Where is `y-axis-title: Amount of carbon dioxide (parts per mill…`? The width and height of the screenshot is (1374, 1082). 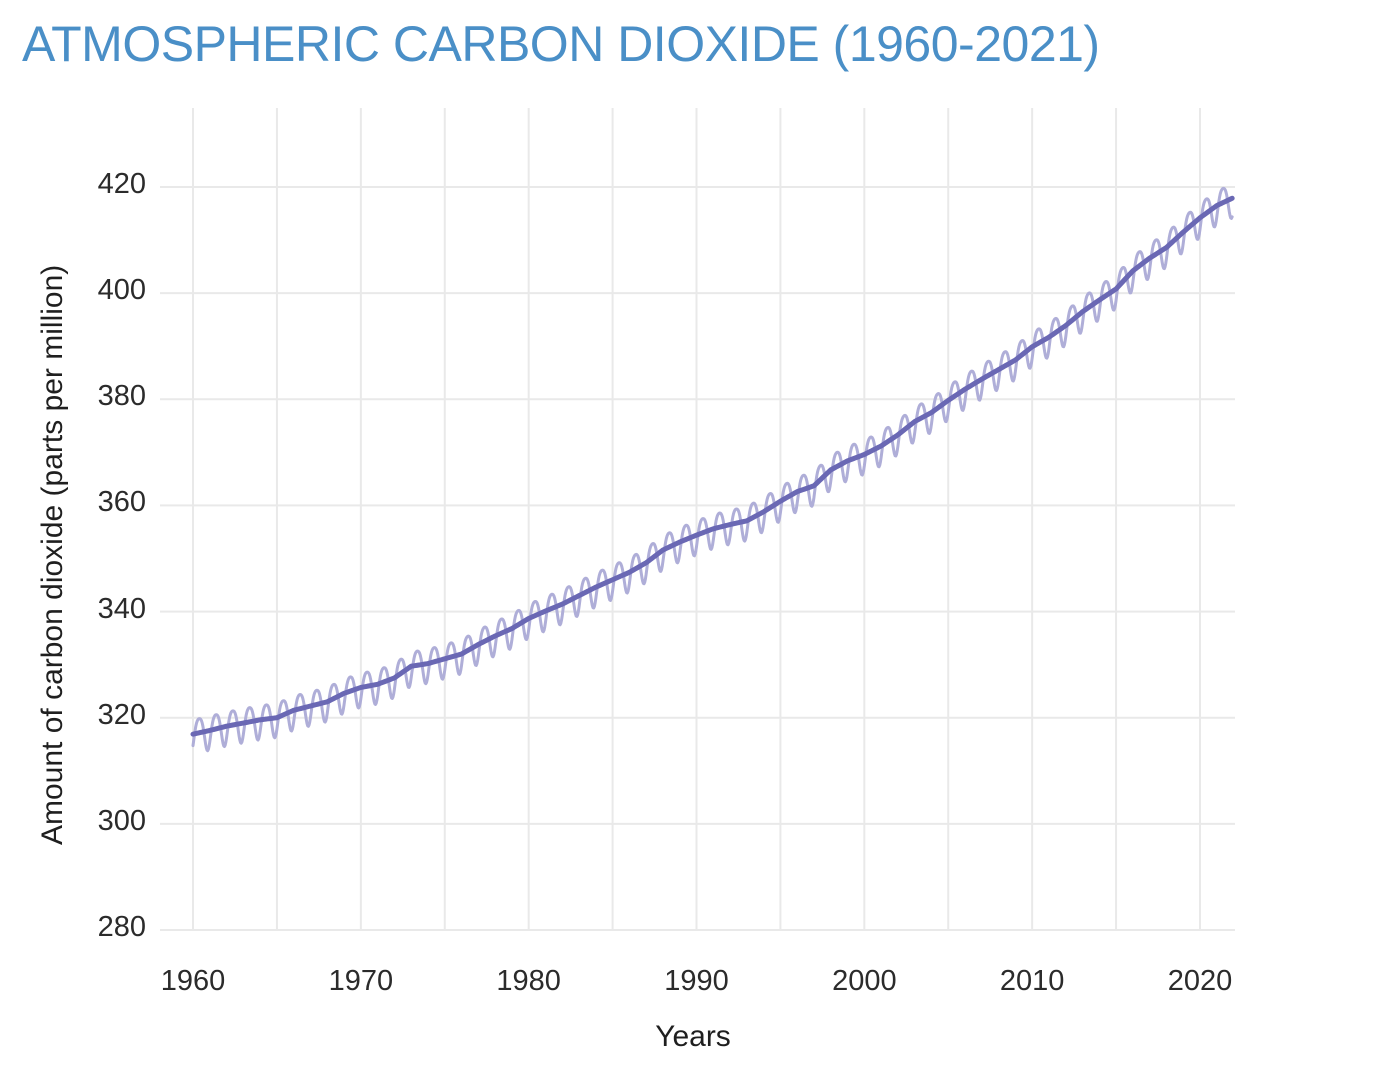 y-axis-title: Amount of carbon dioxide (parts per mill… is located at coordinates (52, 554).